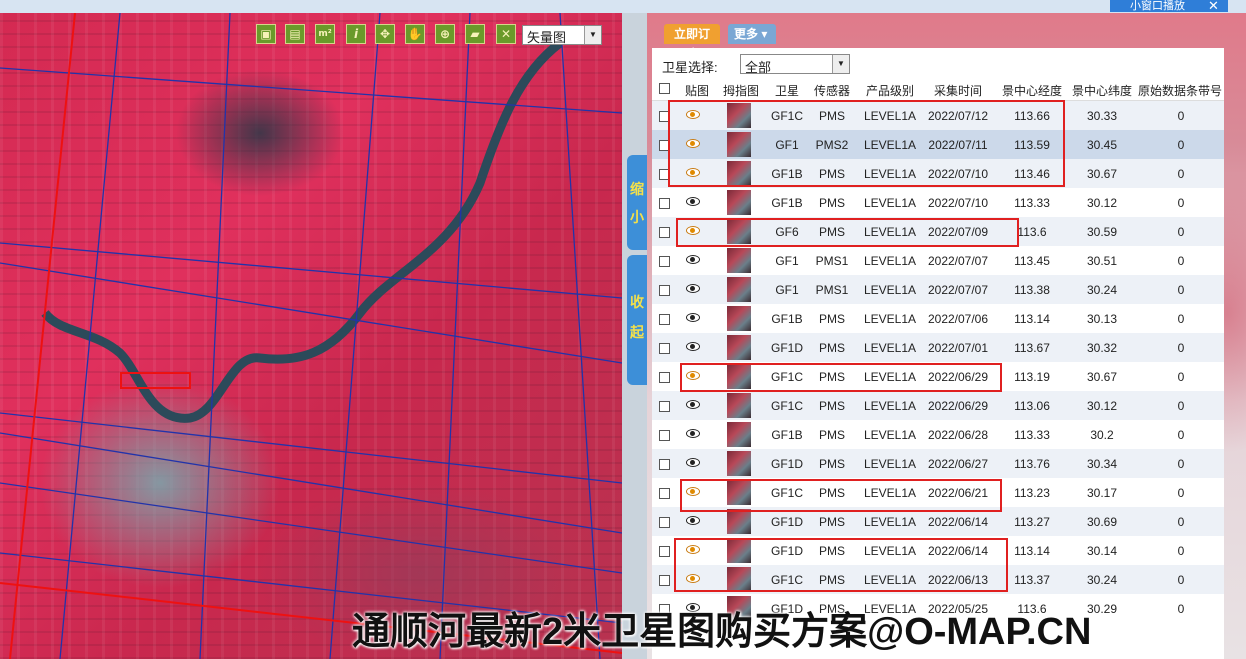  What do you see at coordinates (938, 289) in the screenshot?
I see `table-row: GF1 PMS1 LEVEL1A 2022/07/07 113.38 30.24 0` at bounding box center [938, 289].